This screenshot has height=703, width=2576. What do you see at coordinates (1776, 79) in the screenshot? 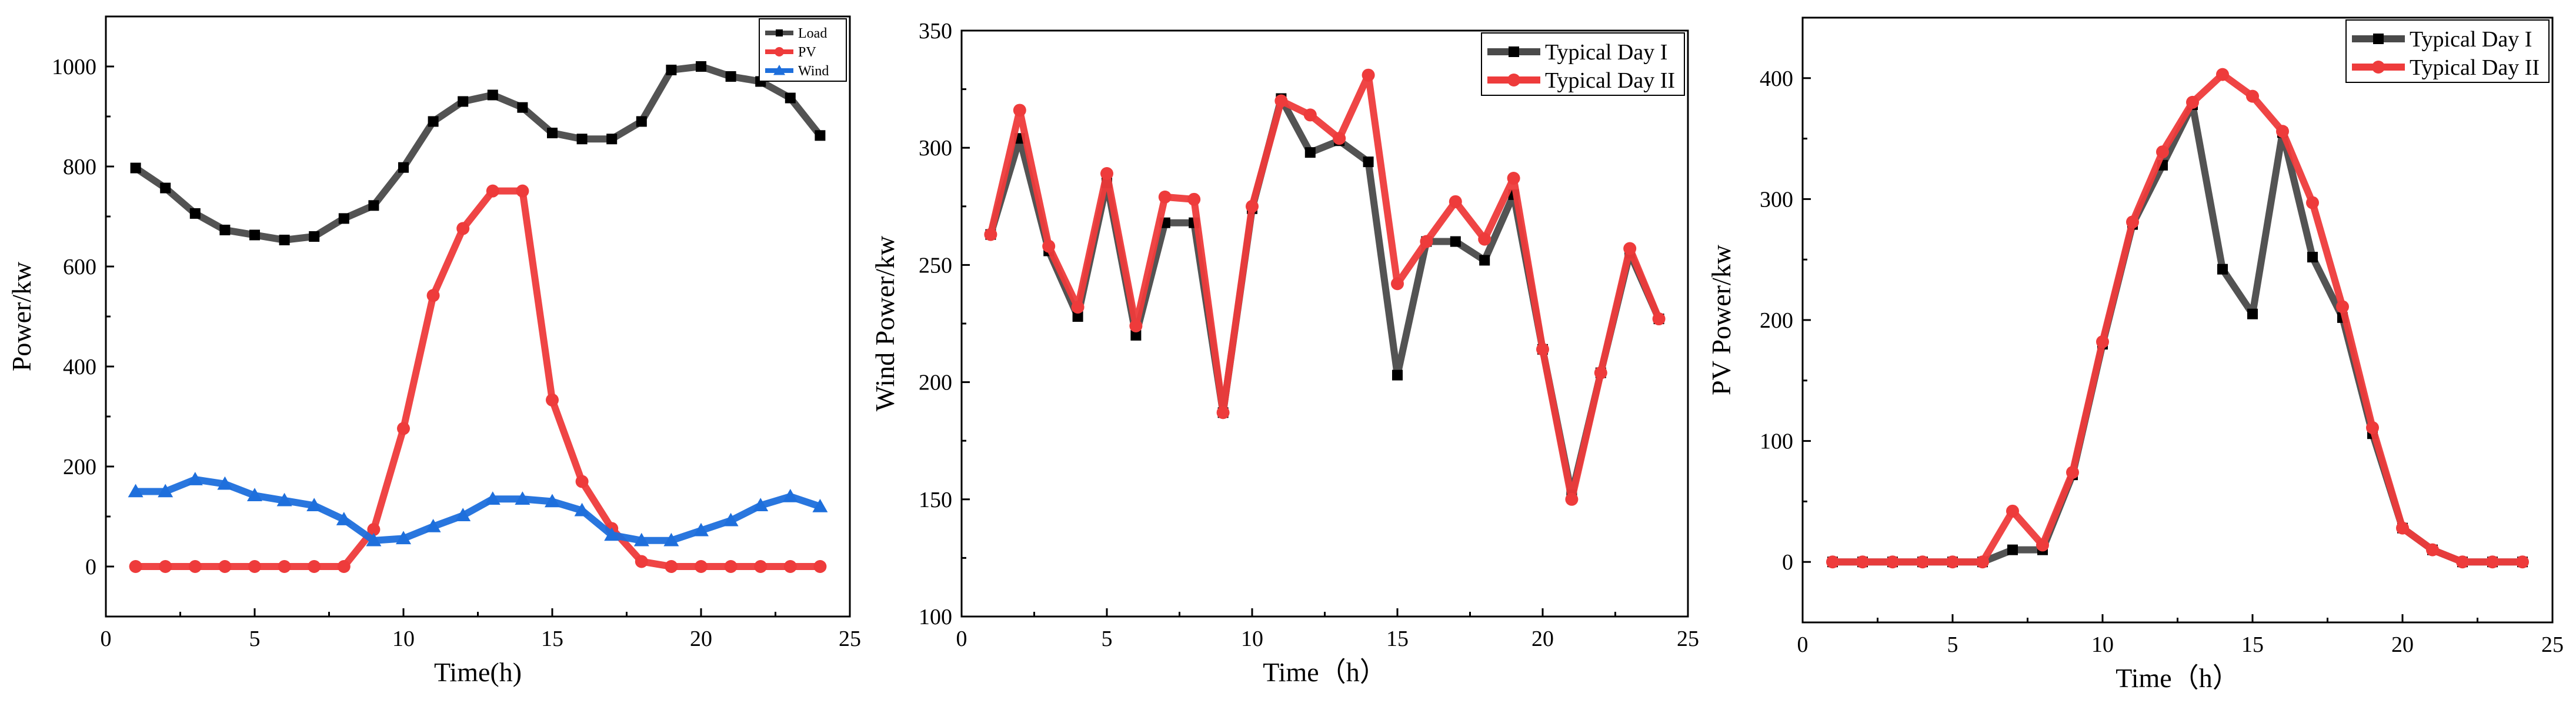
I see `y-tick-label: 400` at bounding box center [1776, 79].